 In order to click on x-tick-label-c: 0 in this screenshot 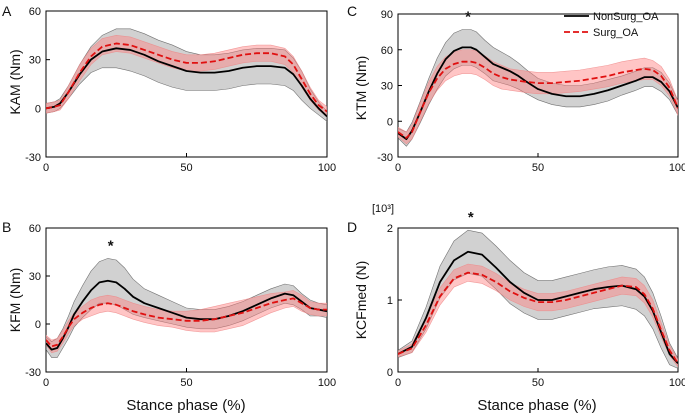, I will do `click(398, 168)`.